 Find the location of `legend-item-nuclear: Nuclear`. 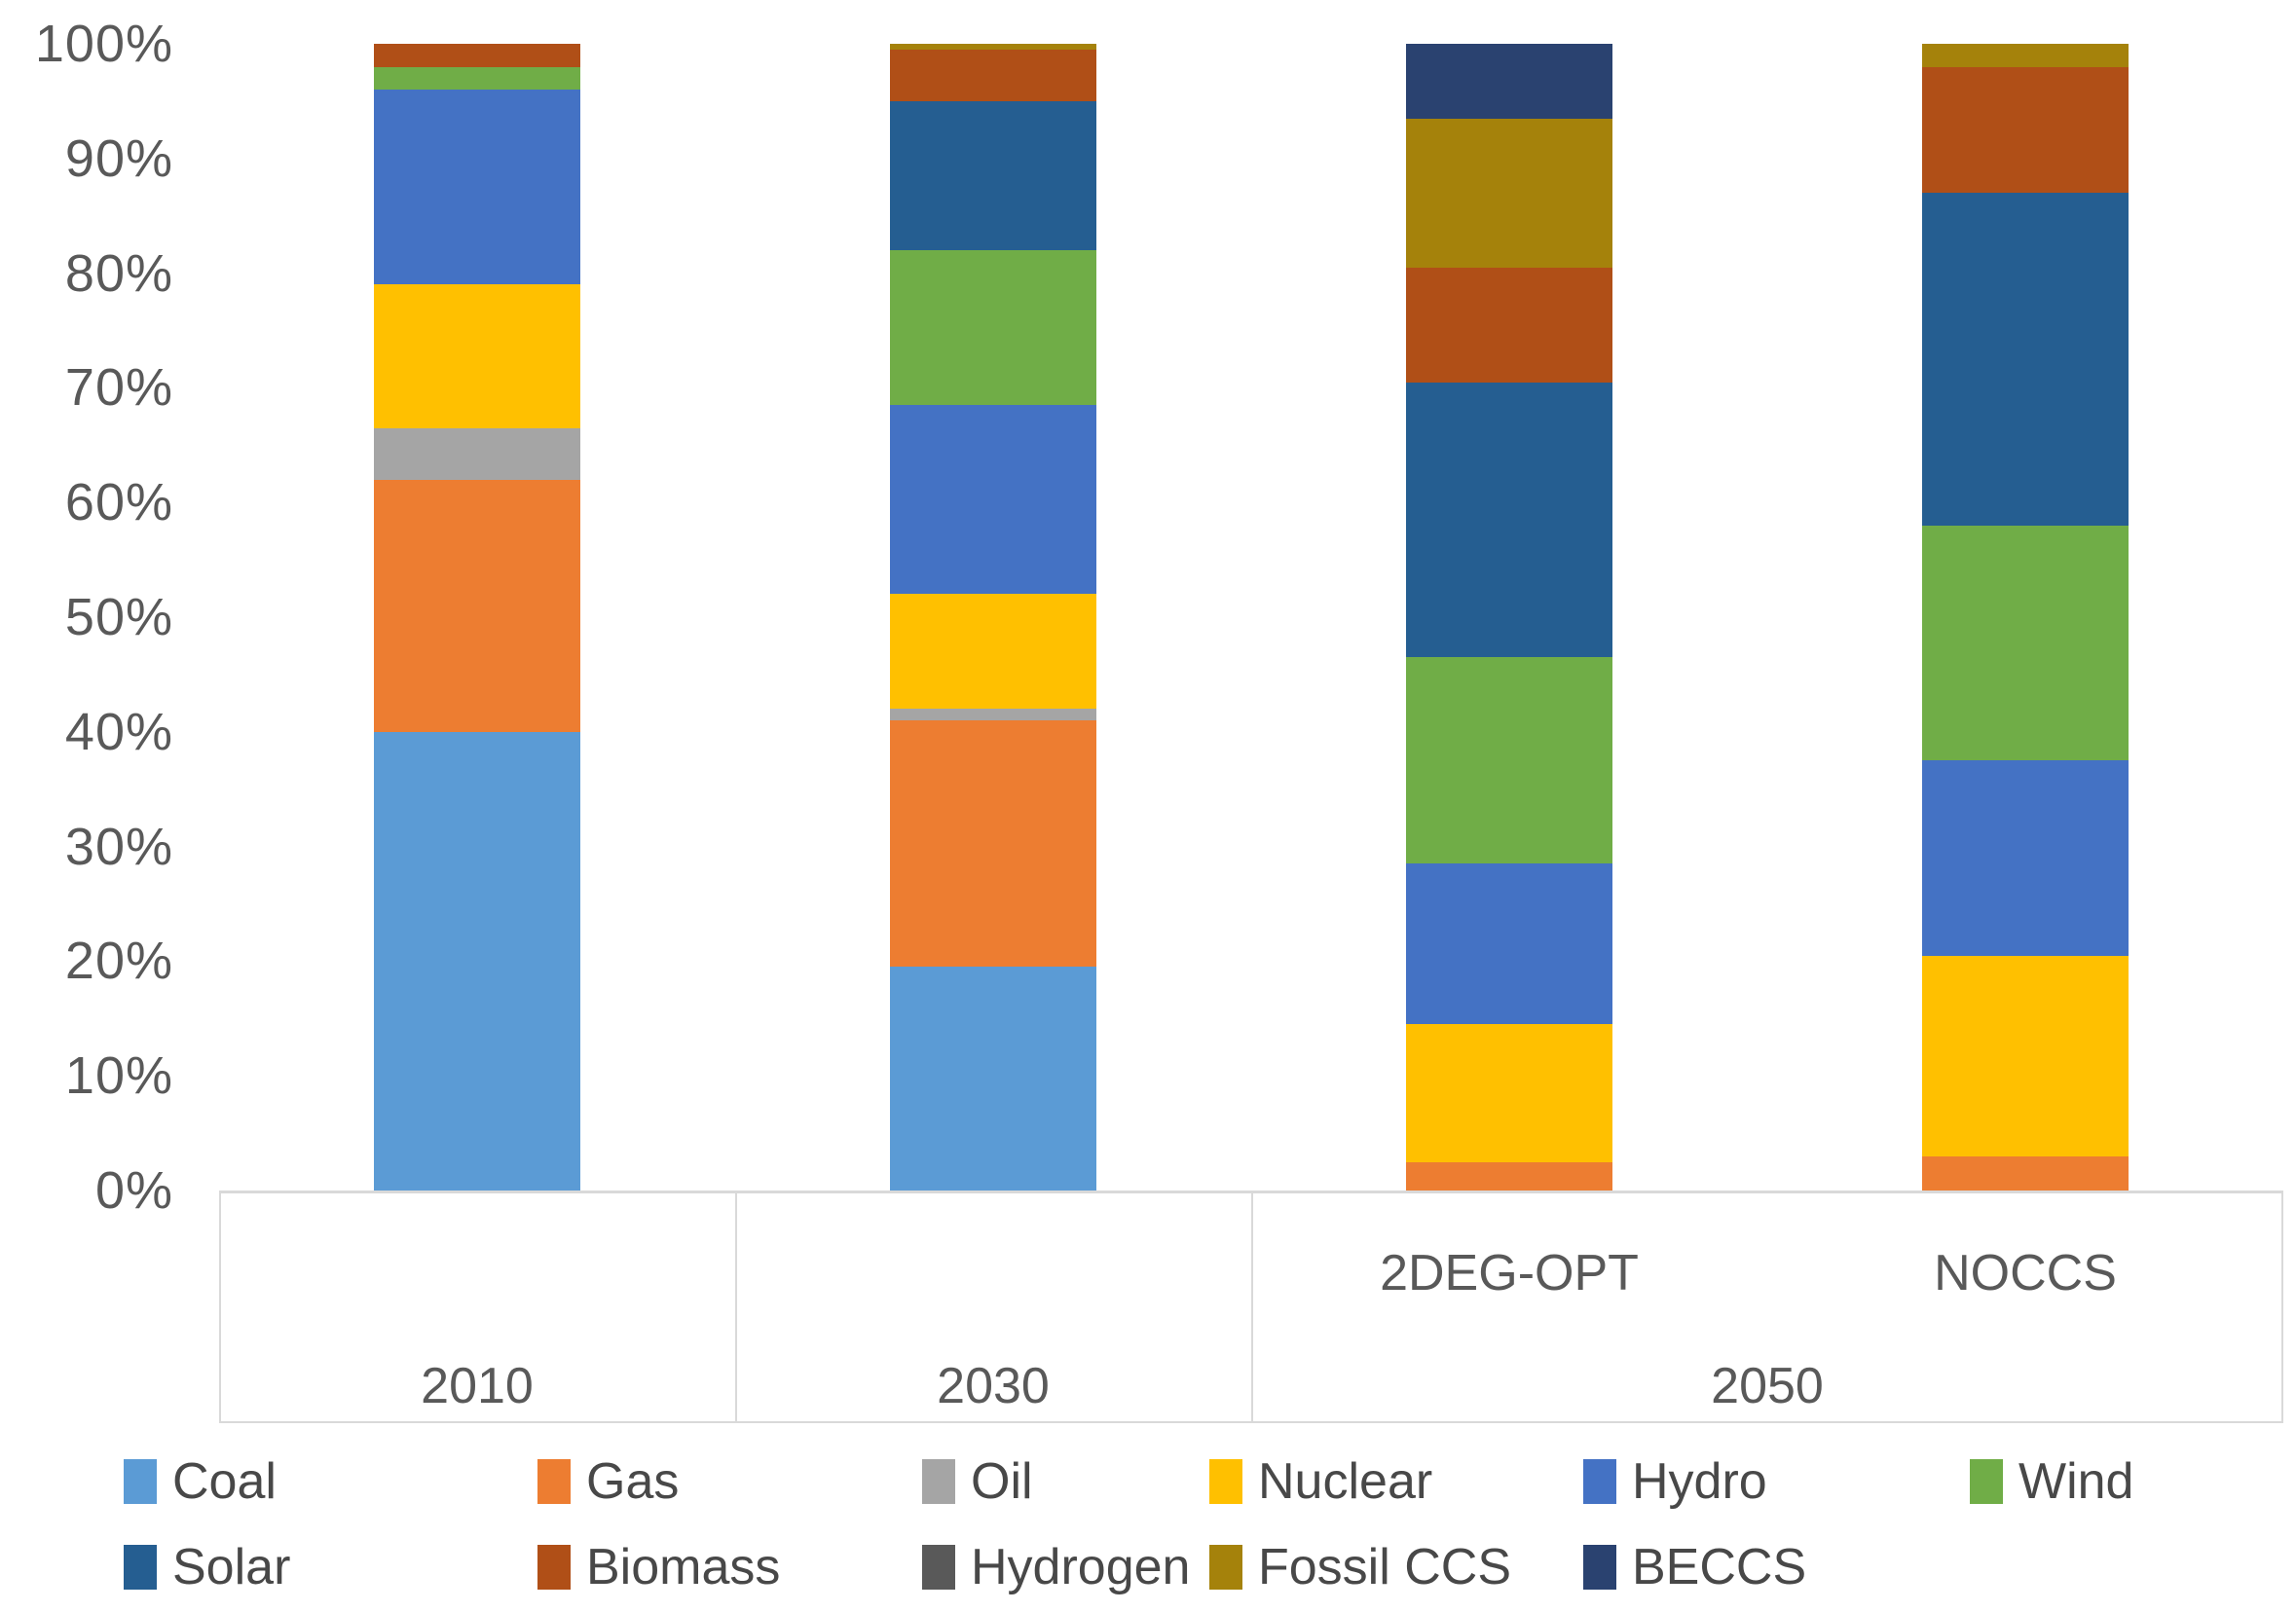

legend-item-nuclear: Nuclear is located at coordinates (1321, 1481).